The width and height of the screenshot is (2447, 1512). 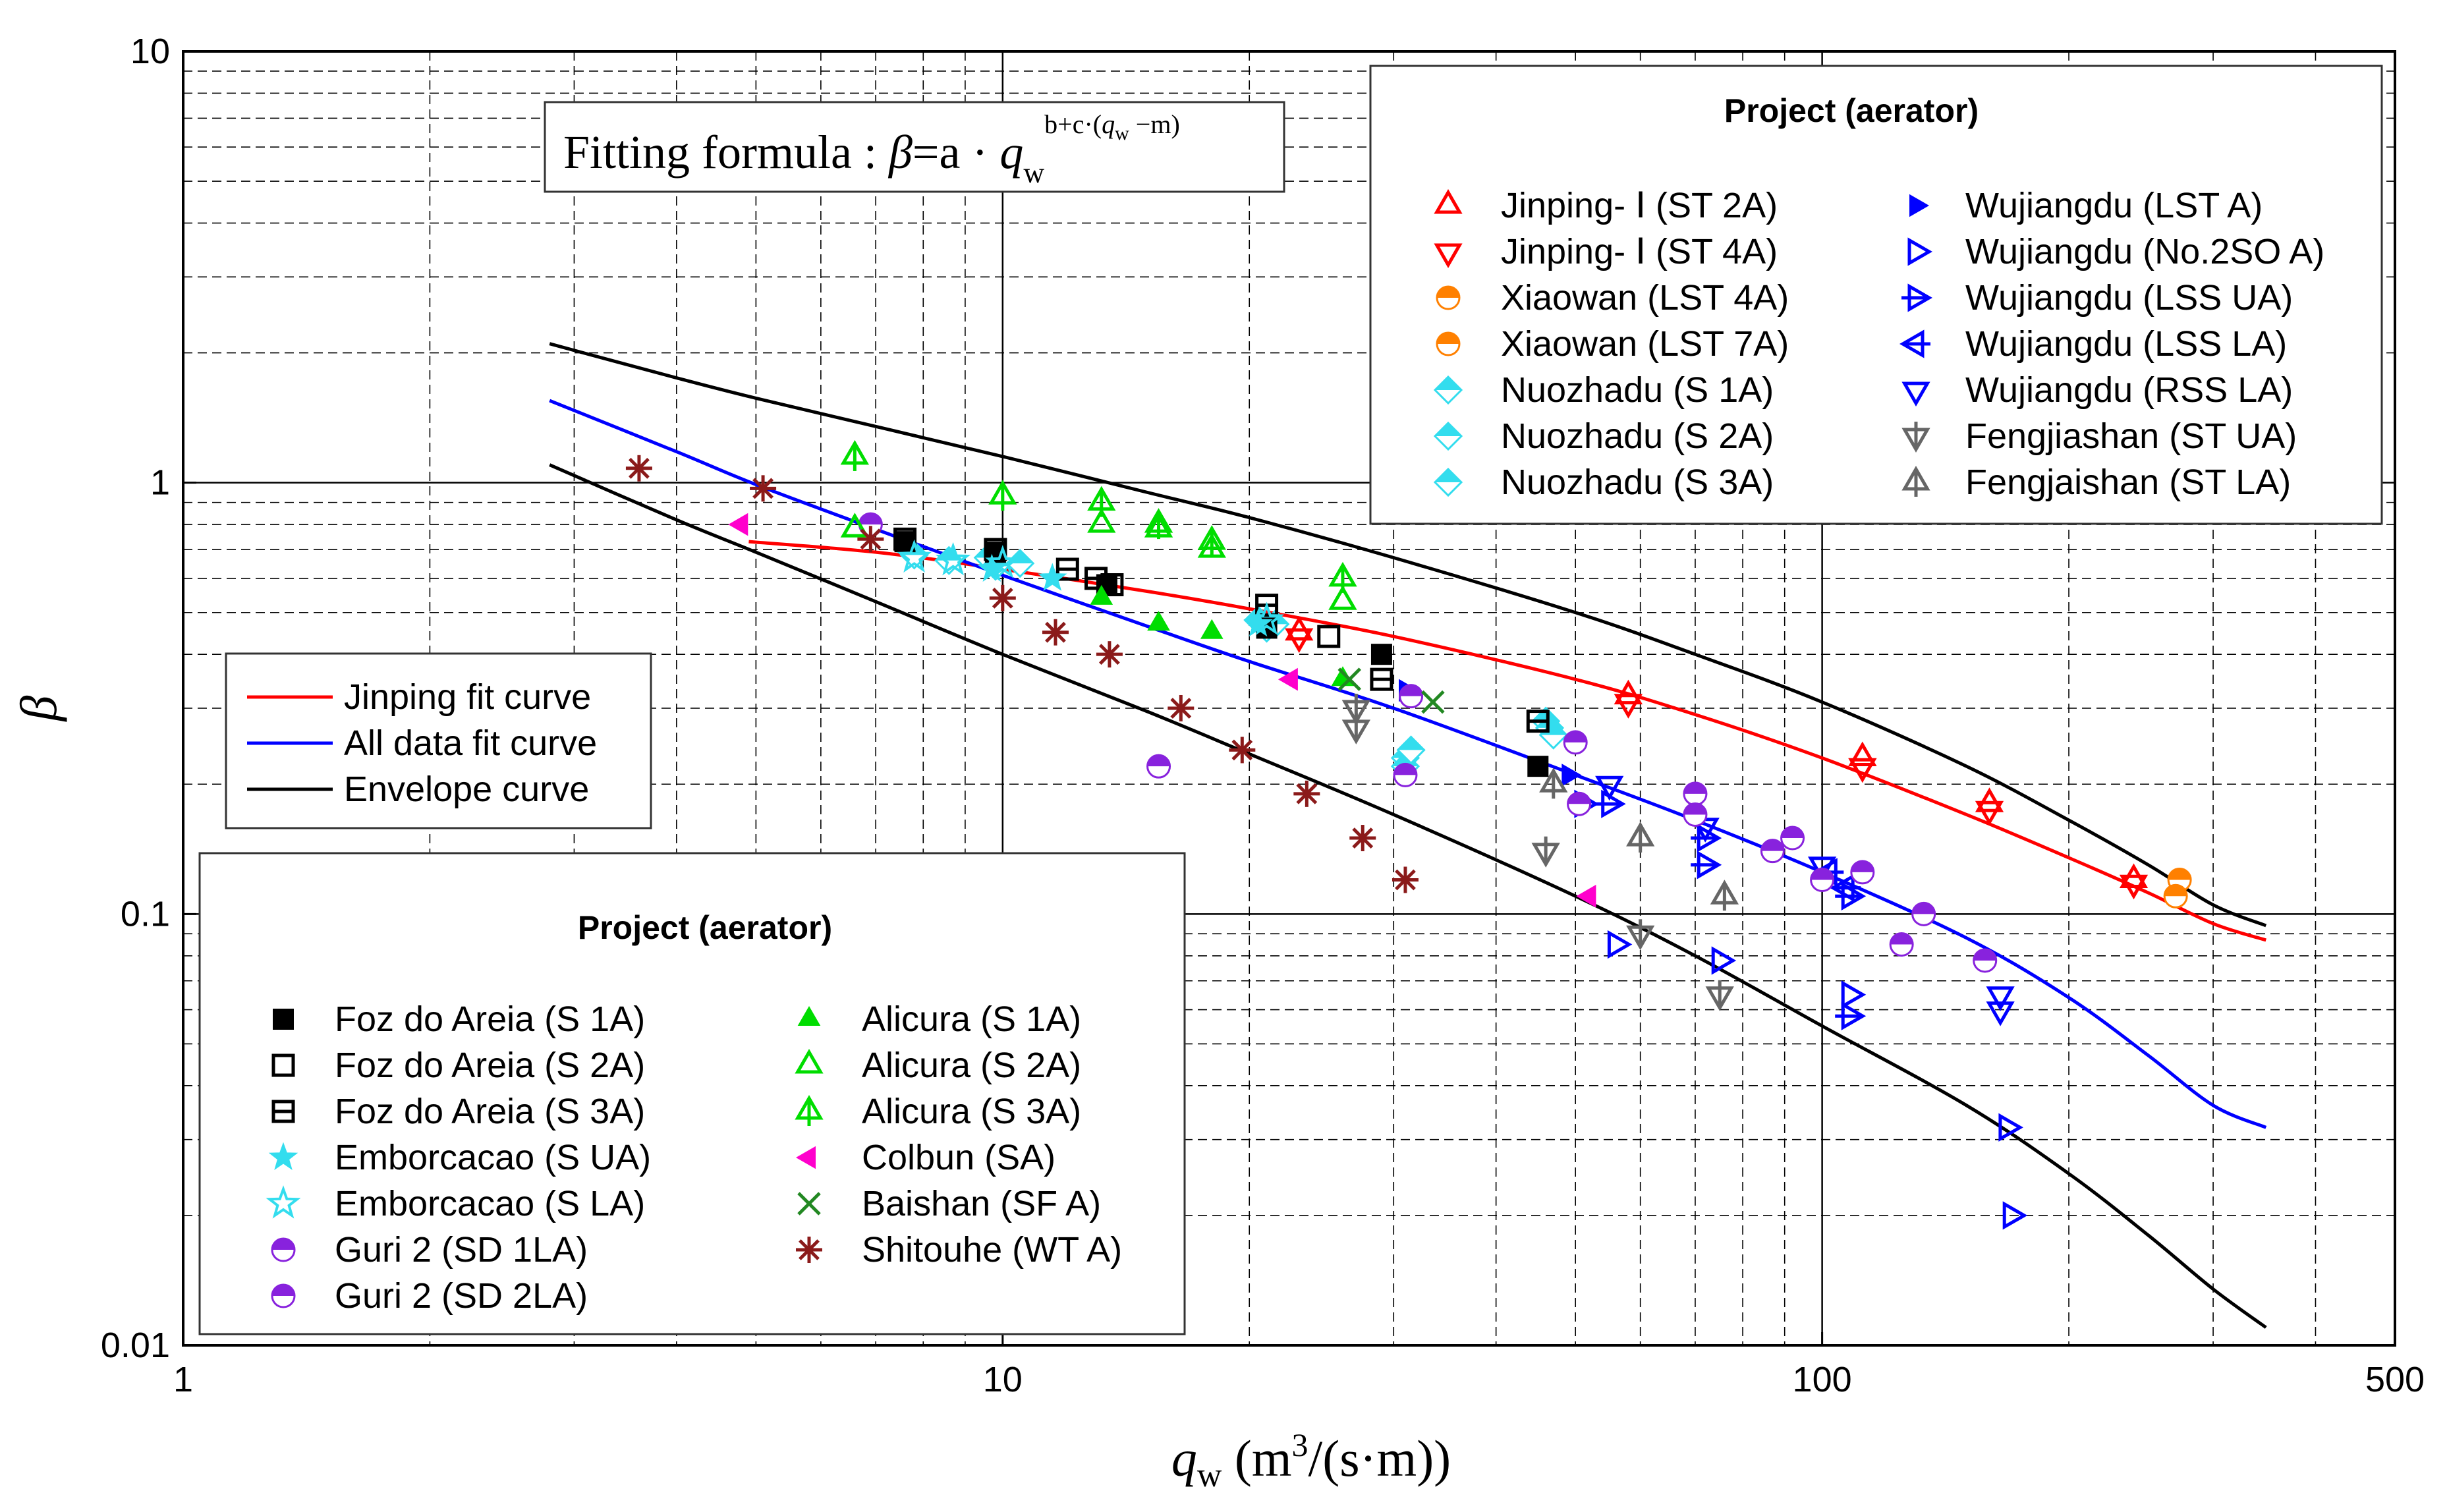 What do you see at coordinates (1448, 436) in the screenshot?
I see `legend-marker-nuozhadu-s-2a` at bounding box center [1448, 436].